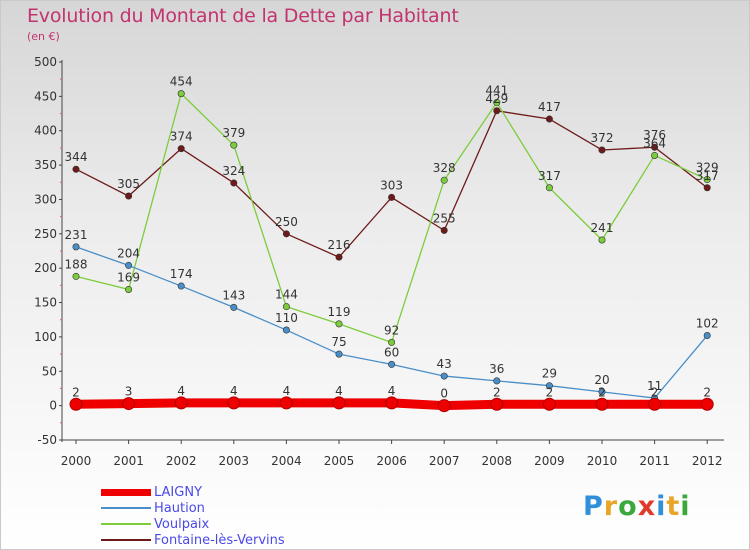 The width and height of the screenshot is (750, 550). What do you see at coordinates (128, 277) in the screenshot?
I see `data-label: 169` at bounding box center [128, 277].